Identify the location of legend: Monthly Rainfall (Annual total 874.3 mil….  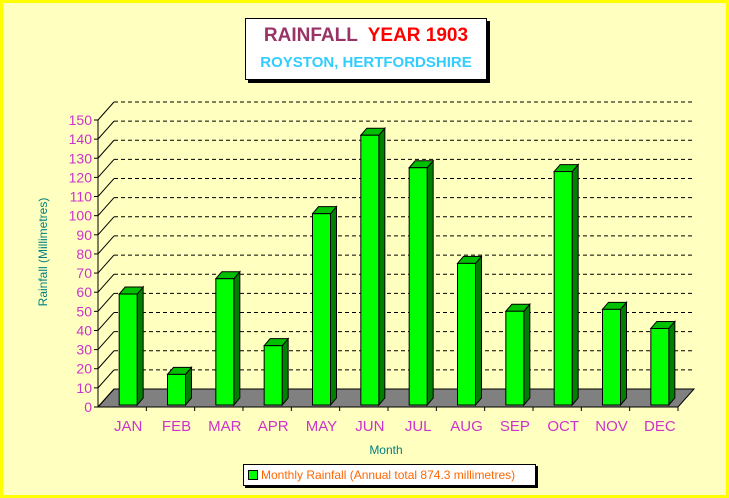
(389, 475).